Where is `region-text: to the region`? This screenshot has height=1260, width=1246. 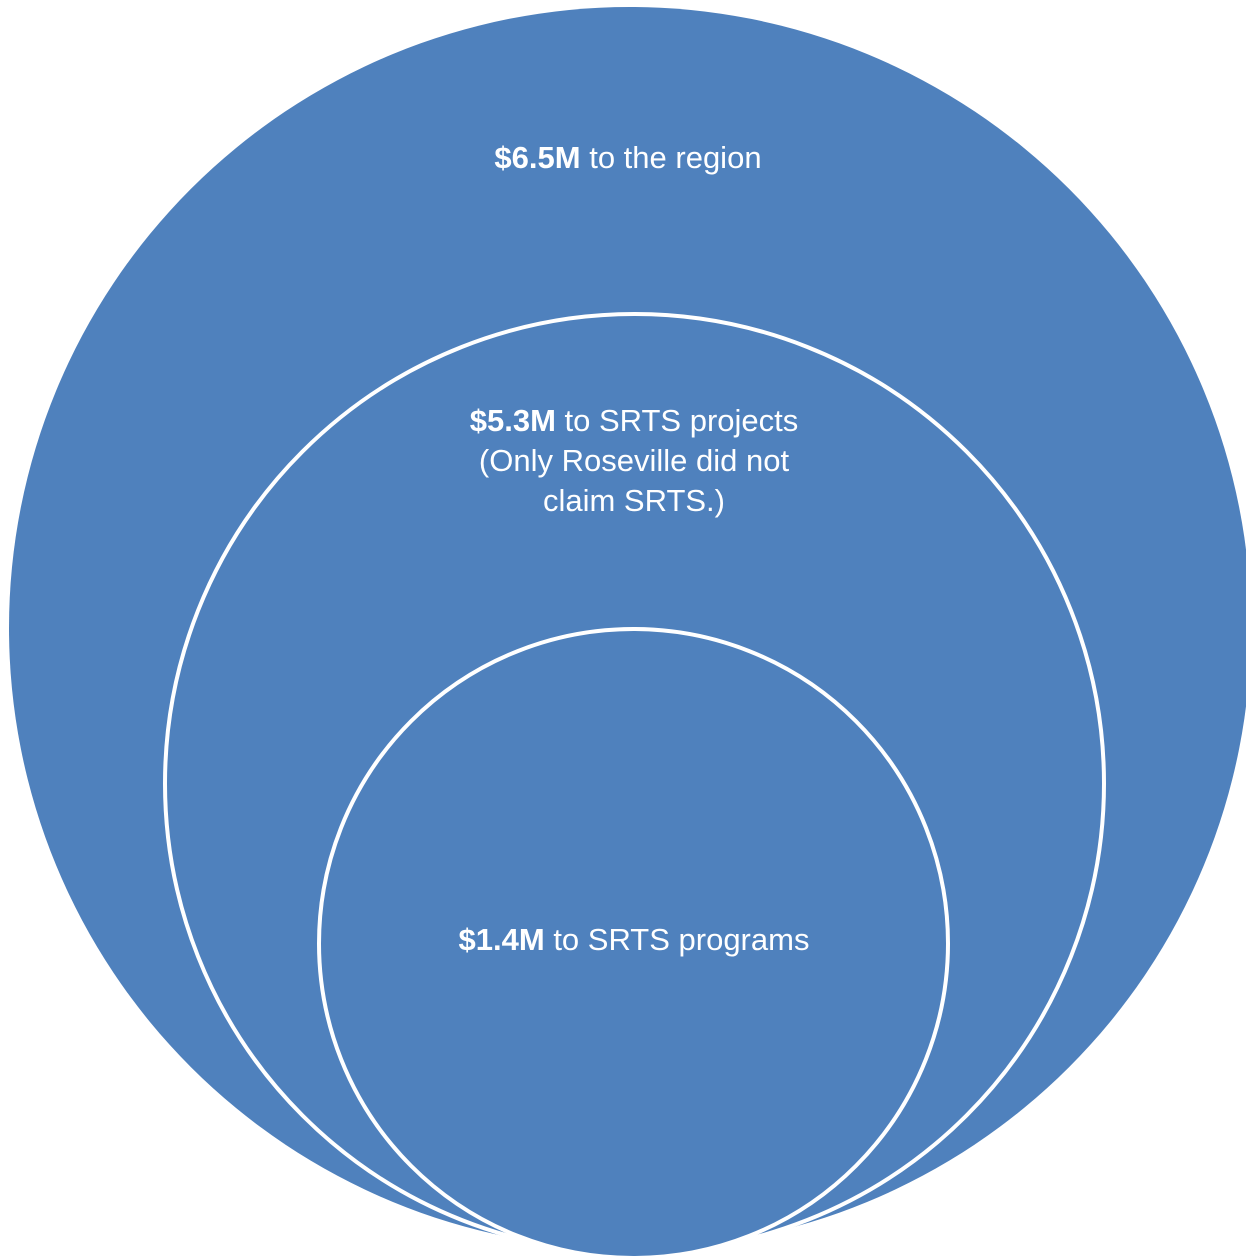
region-text: to the region is located at coordinates (671, 157).